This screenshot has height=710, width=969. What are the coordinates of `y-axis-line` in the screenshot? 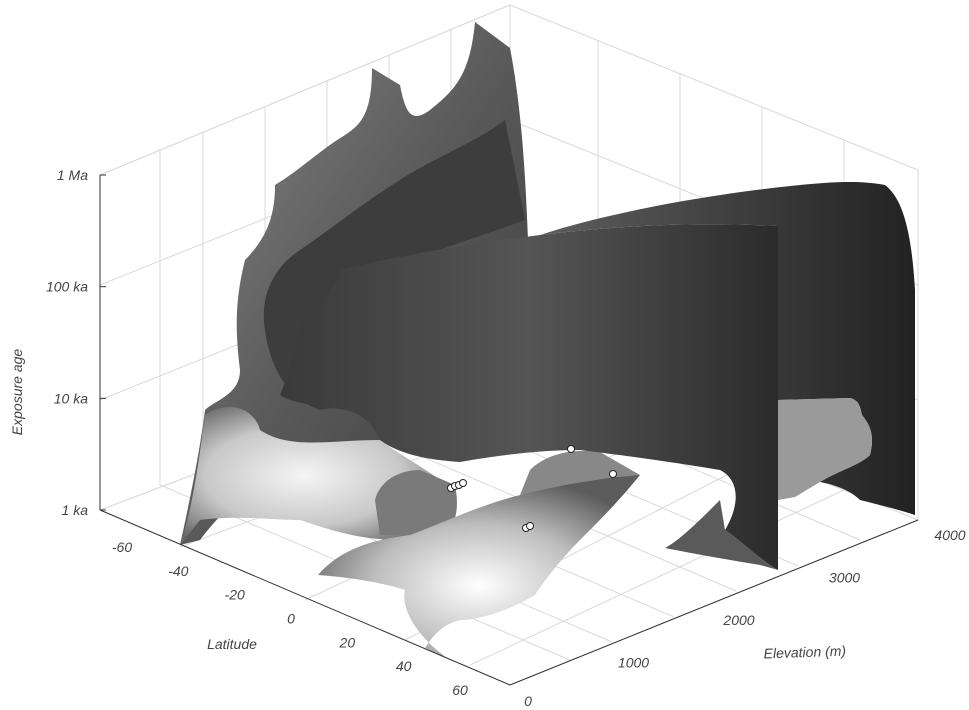 It's located at (714, 602).